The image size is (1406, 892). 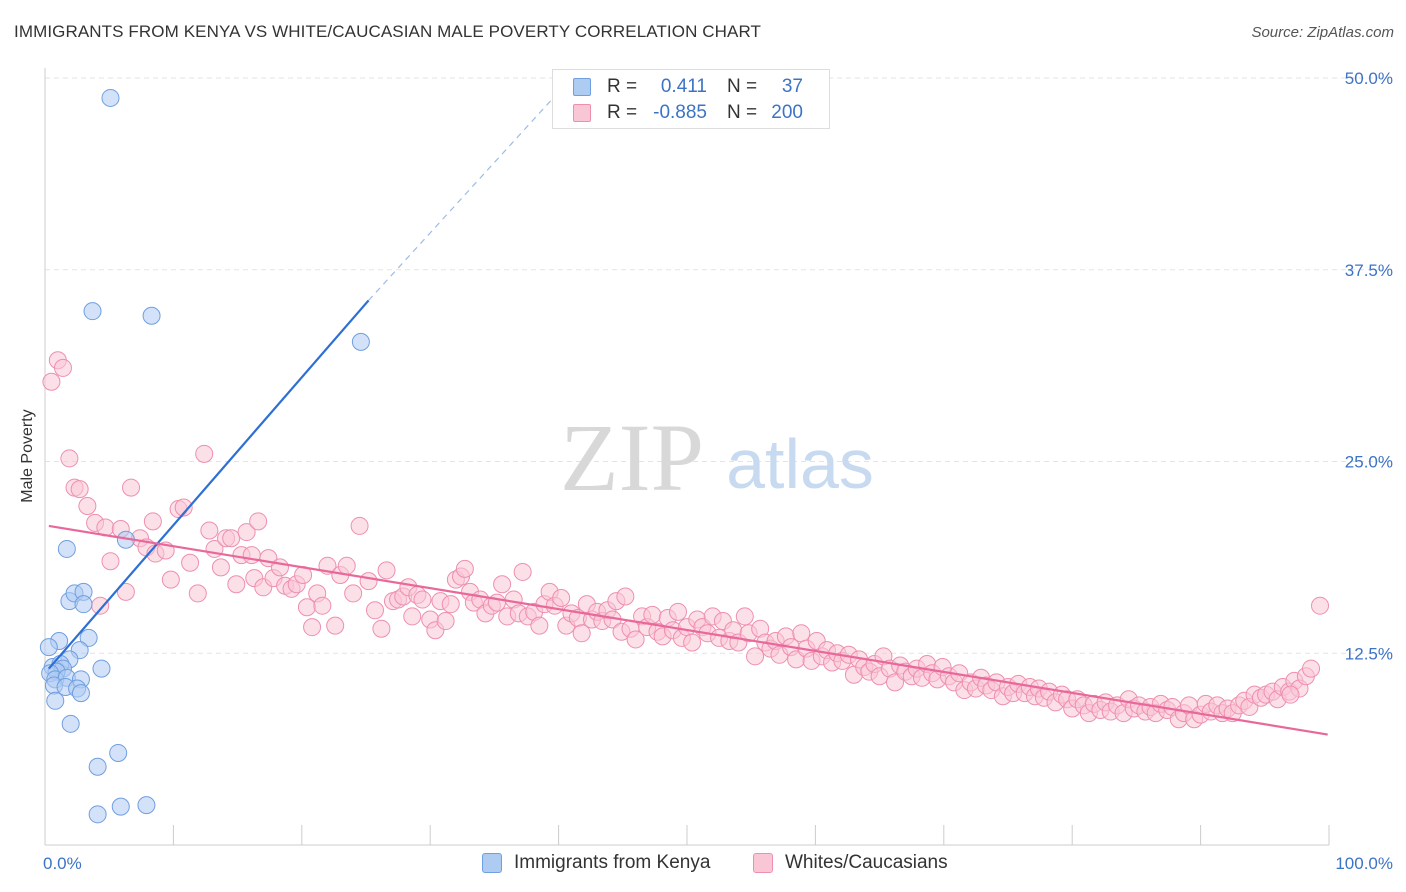 What do you see at coordinates (683, 86) in the screenshot?
I see `legend-r-value: 0.411` at bounding box center [683, 86].